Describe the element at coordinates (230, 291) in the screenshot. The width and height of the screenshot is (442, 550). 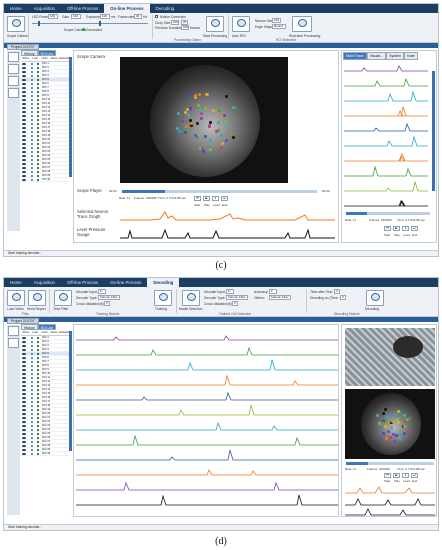
I see `decoder-input-2-field: F` at that location.